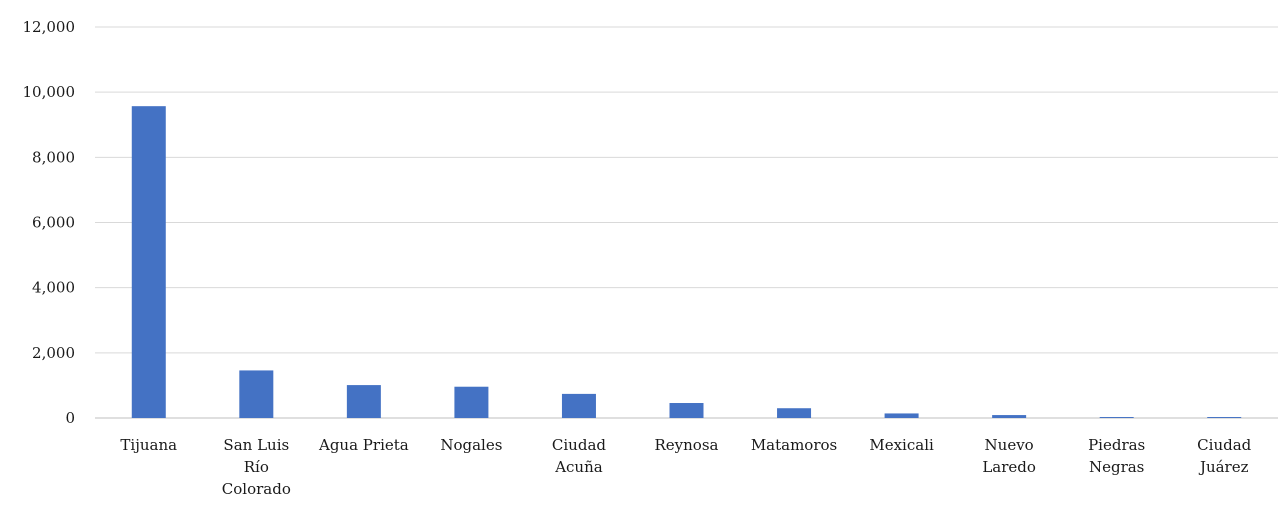 Image resolution: width=1288 pixels, height=510 pixels. What do you see at coordinates (1116, 456) in the screenshot?
I see `x-tick-label: Piedras Negras` at bounding box center [1116, 456].